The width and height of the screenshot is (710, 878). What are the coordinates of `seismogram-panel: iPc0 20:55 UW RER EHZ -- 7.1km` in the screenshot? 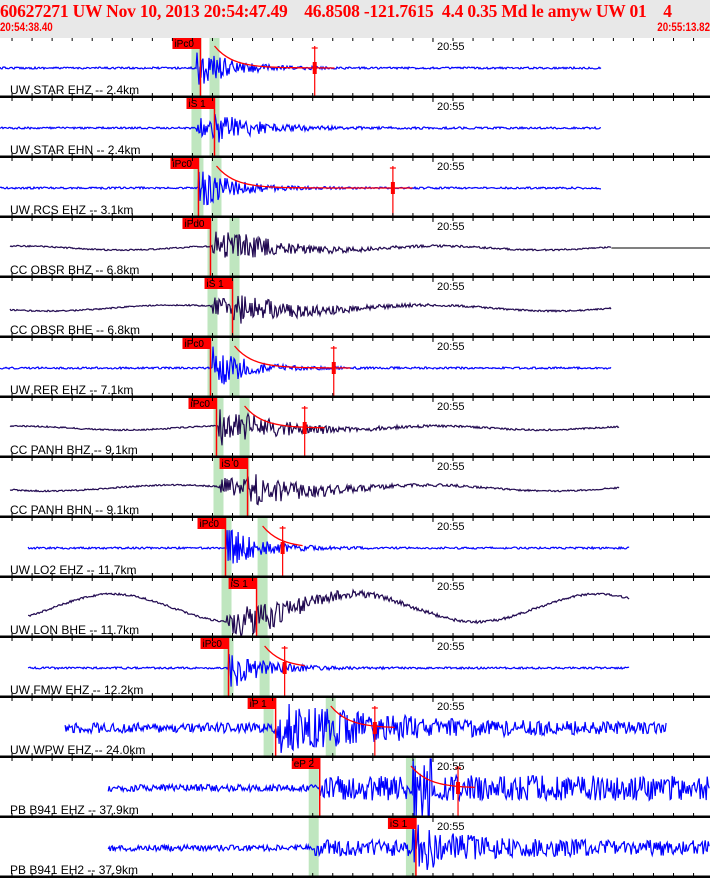 It's located at (355, 368).